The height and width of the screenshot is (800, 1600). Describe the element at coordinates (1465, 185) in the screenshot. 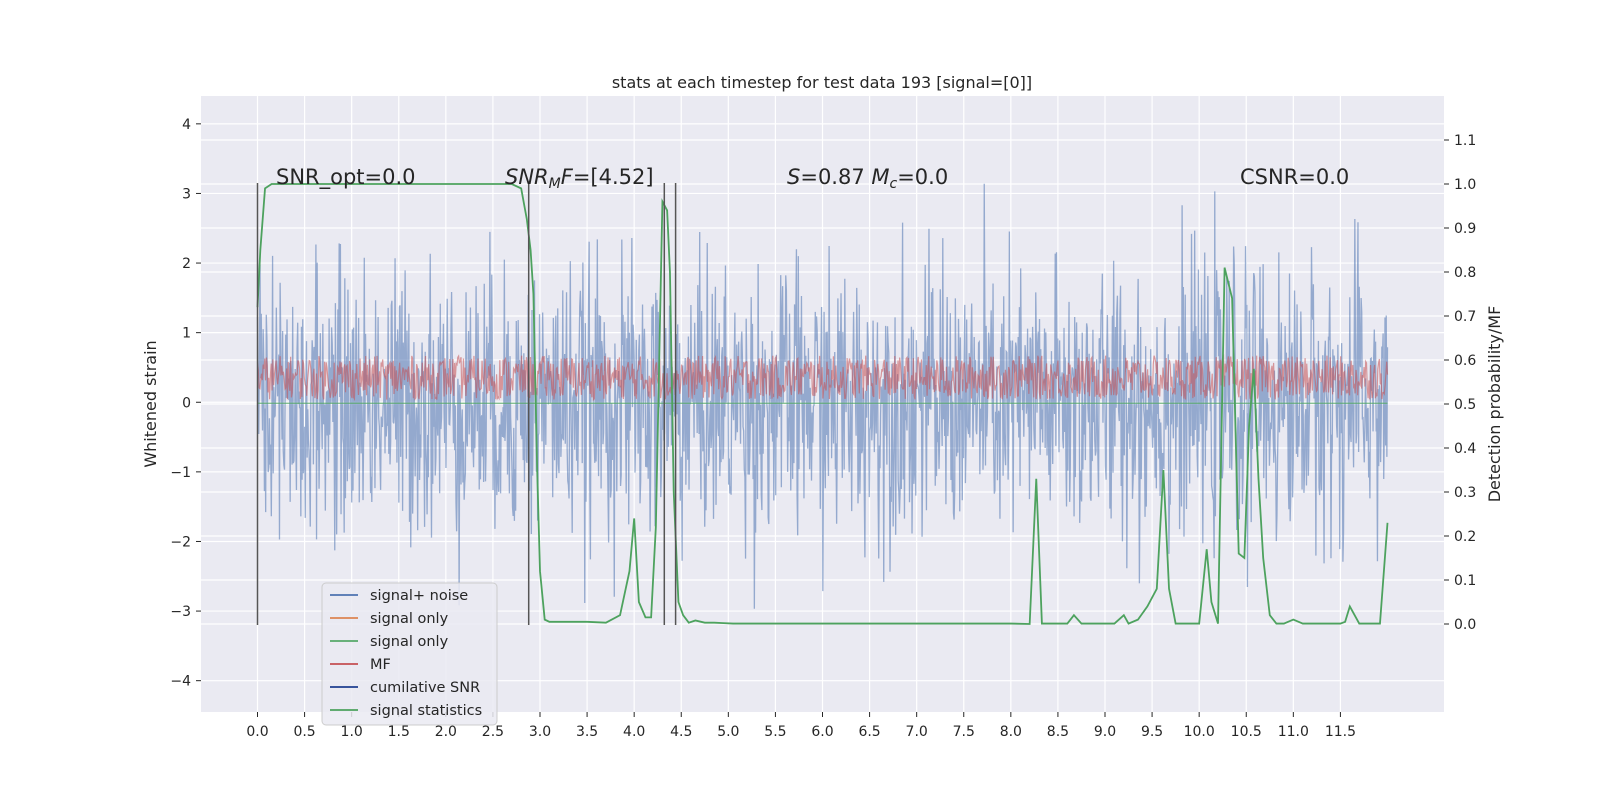

I see `y-tick-label-right: 1.0` at that location.